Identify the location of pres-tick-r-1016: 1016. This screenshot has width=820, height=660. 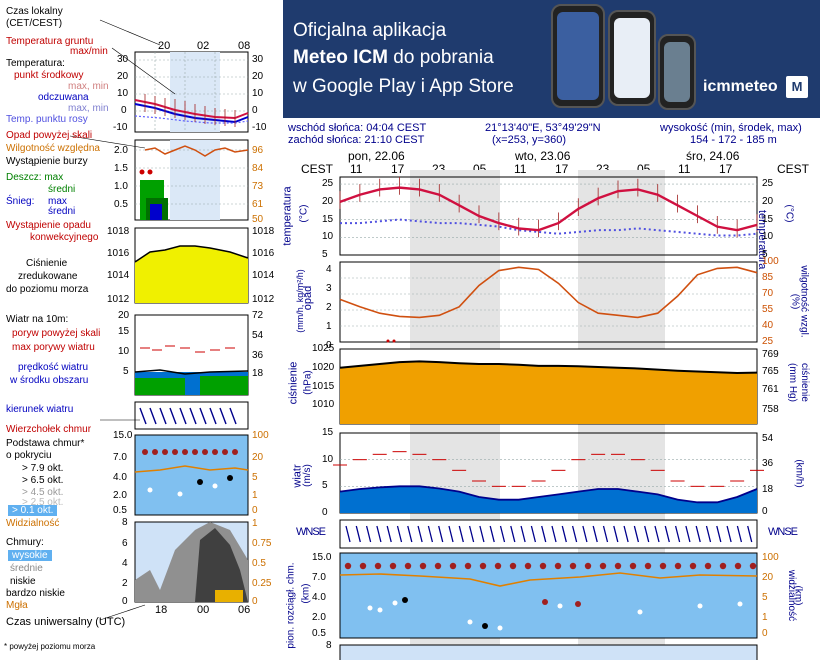
(263, 253).